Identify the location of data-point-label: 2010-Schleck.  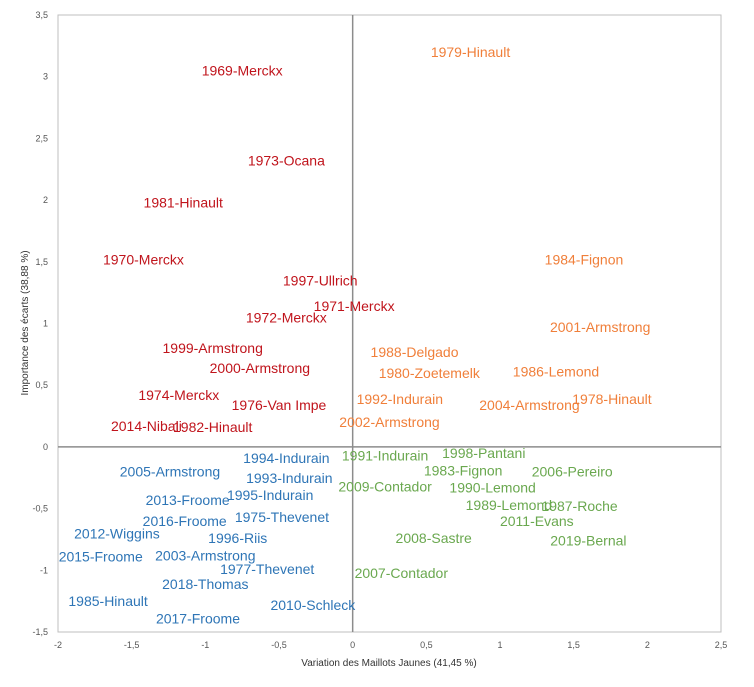
(313, 605).